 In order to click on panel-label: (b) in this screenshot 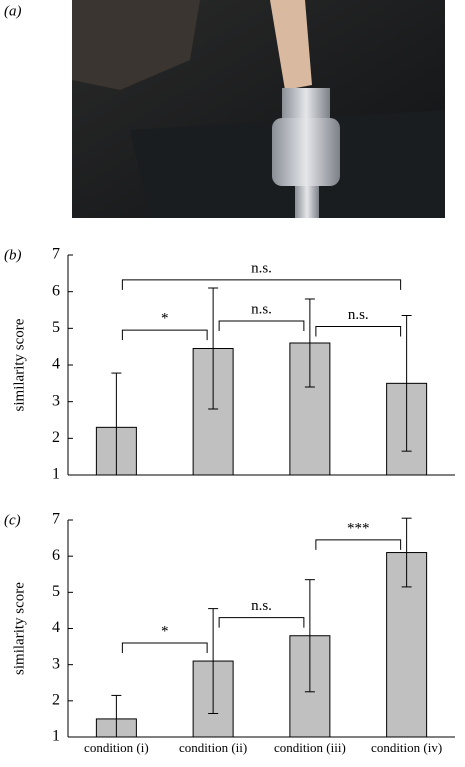, I will do `click(13, 255)`.